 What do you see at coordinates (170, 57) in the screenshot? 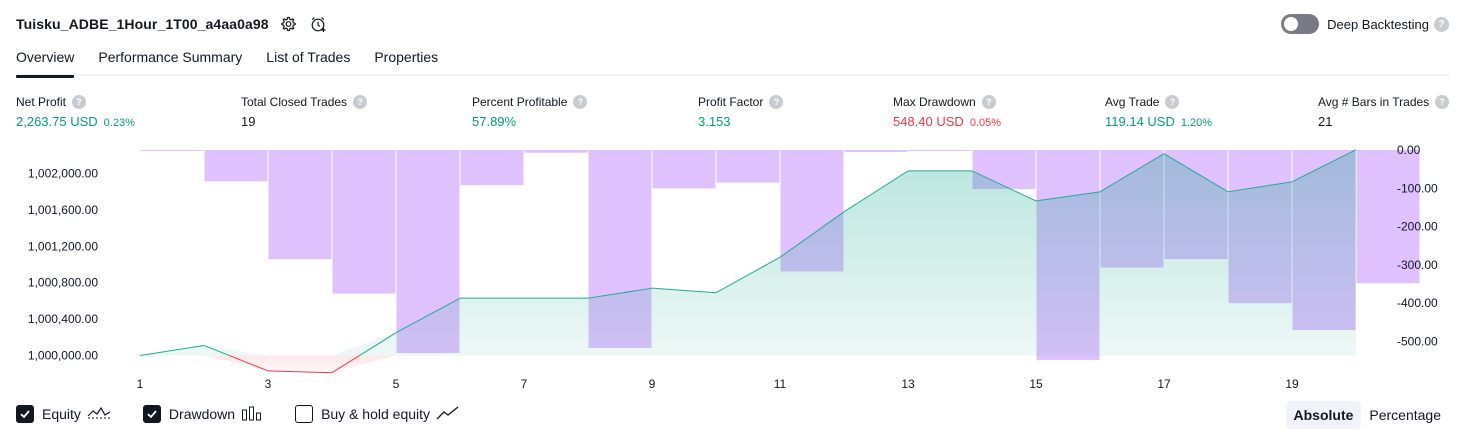
I see `tab-performance-summary: Performance Summary` at bounding box center [170, 57].